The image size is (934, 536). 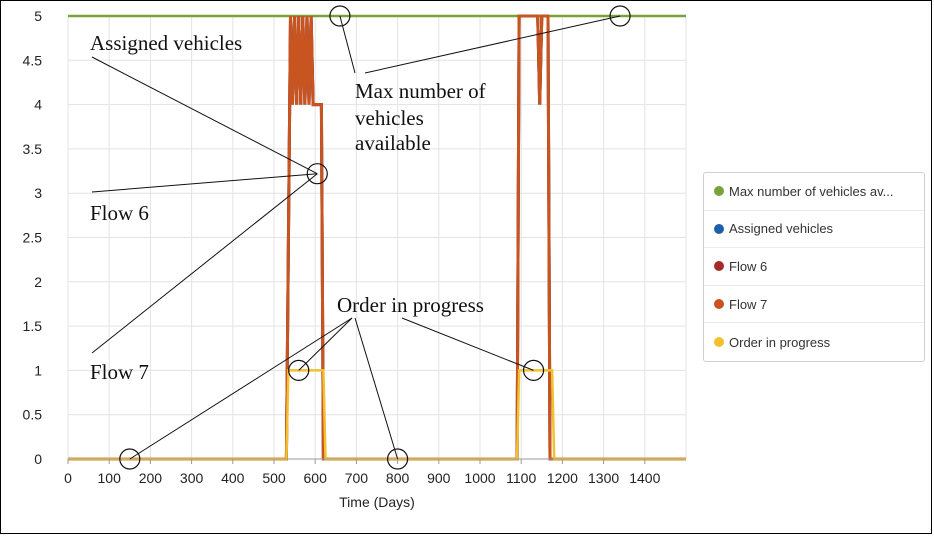 I want to click on legend-marker-assigned-vehicles, so click(x=719, y=228).